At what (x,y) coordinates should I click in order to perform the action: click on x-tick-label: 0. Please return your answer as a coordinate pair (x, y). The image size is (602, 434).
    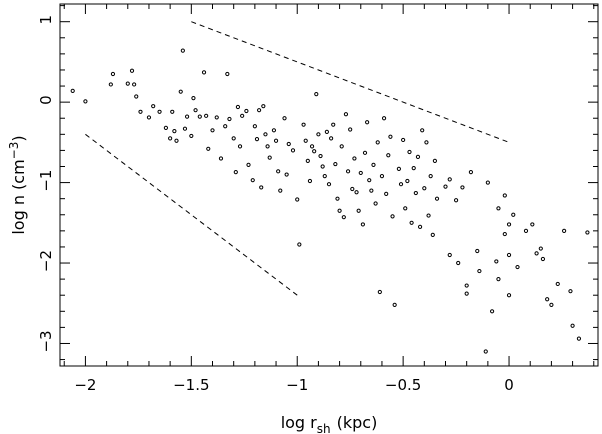
    Looking at the image, I should click on (509, 385).